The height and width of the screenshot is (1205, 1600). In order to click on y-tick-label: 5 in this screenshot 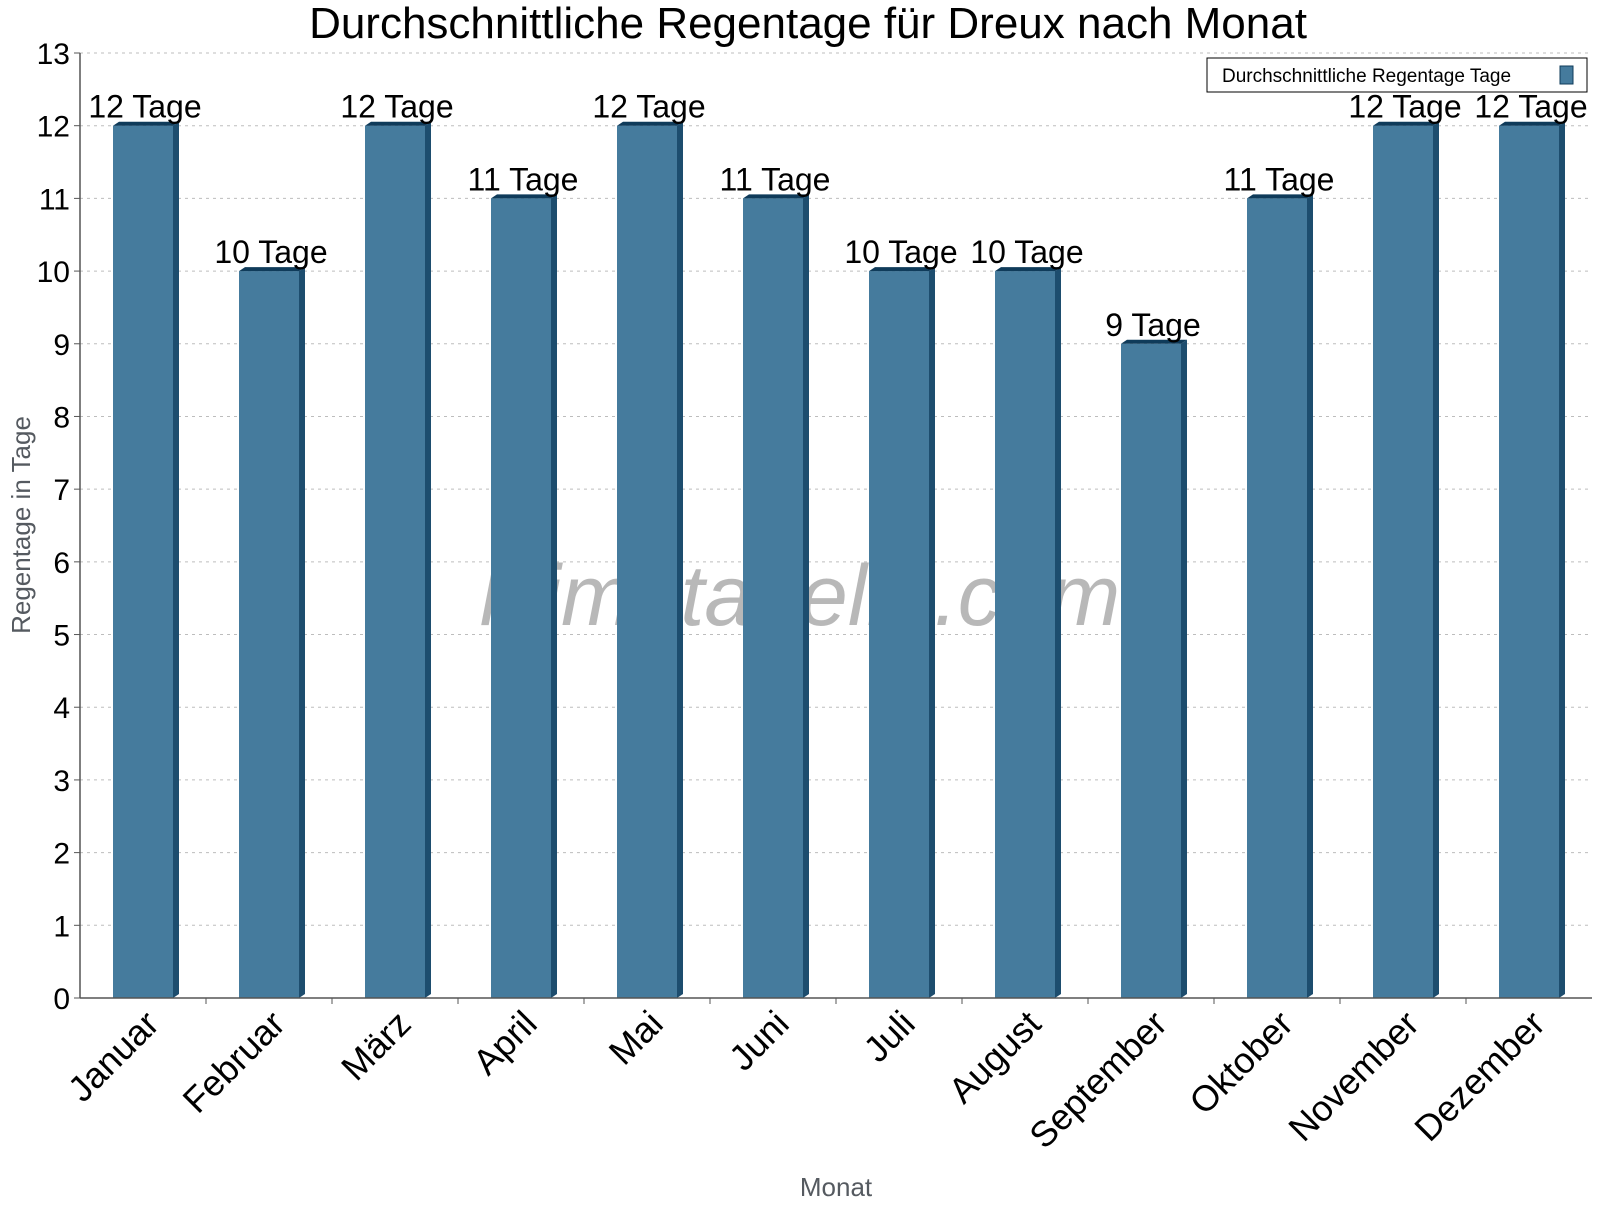, I will do `click(61, 636)`.